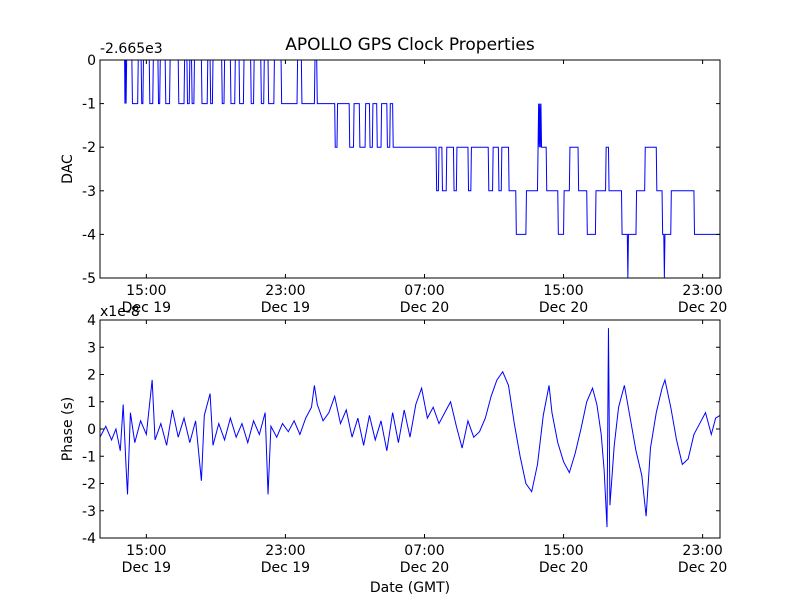 The image size is (800, 600). What do you see at coordinates (91, 430) in the screenshot?
I see `phase-y-tick-label: 0` at bounding box center [91, 430].